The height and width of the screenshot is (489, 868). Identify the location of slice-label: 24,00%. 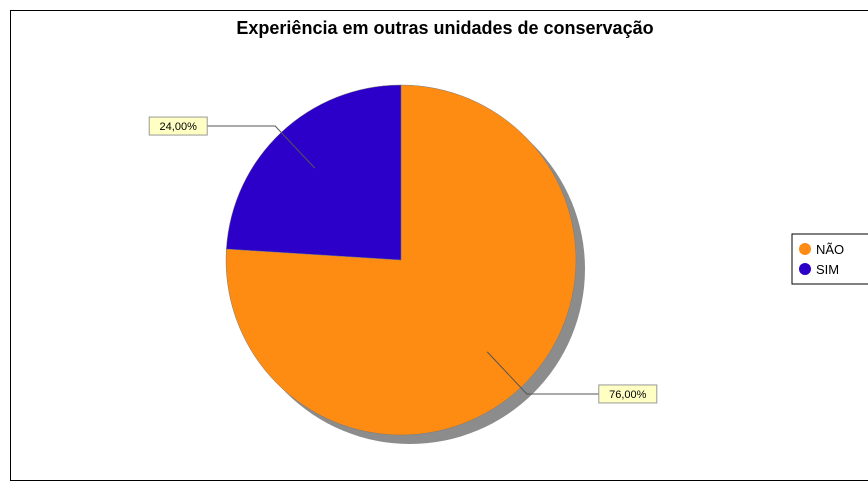
(179, 127).